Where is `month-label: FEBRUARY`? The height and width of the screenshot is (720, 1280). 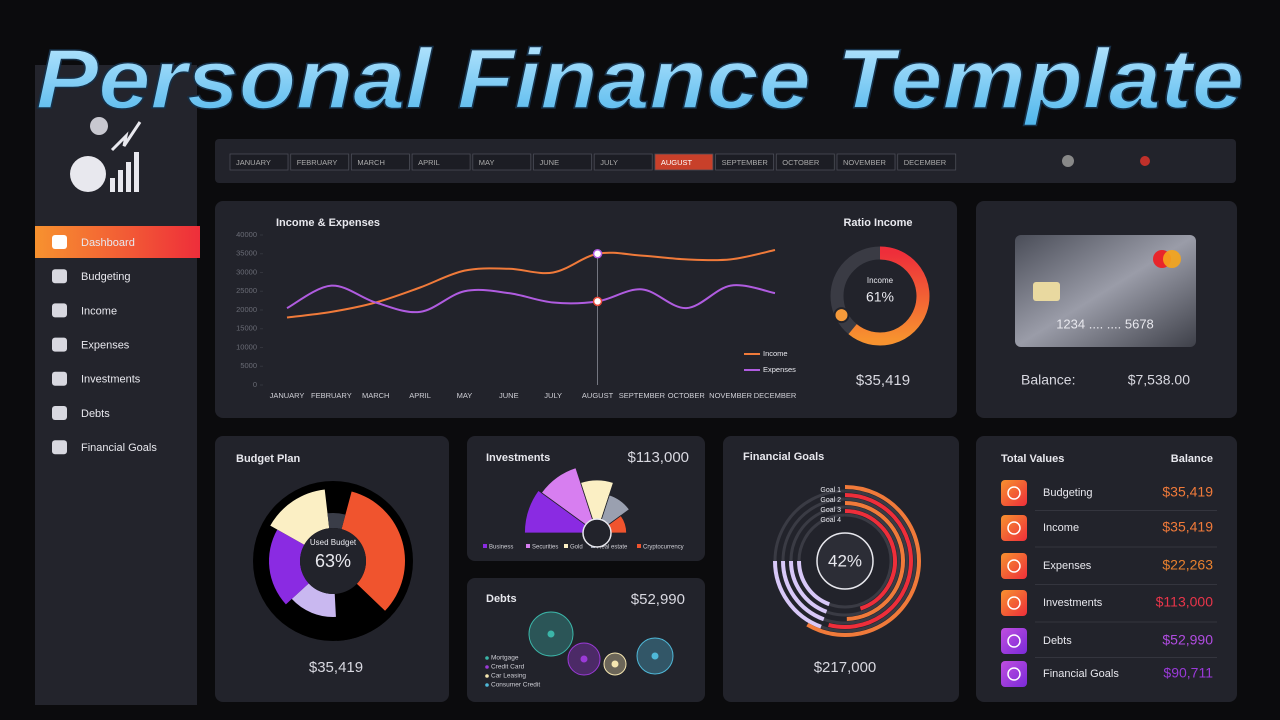 month-label: FEBRUARY is located at coordinates (317, 162).